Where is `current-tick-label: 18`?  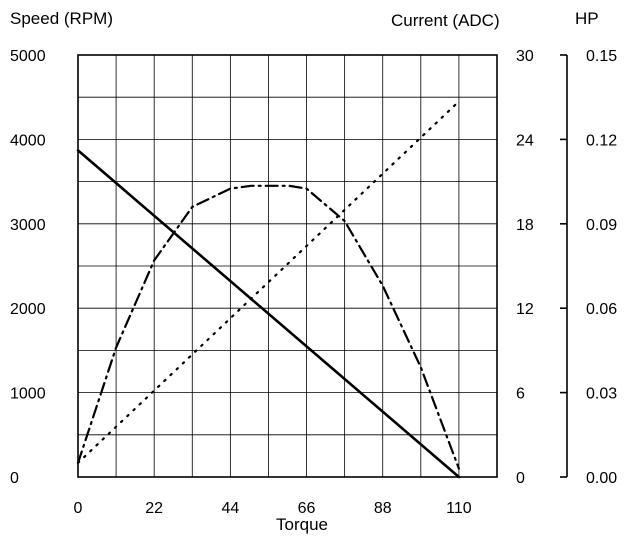
current-tick-label: 18 is located at coordinates (525, 225).